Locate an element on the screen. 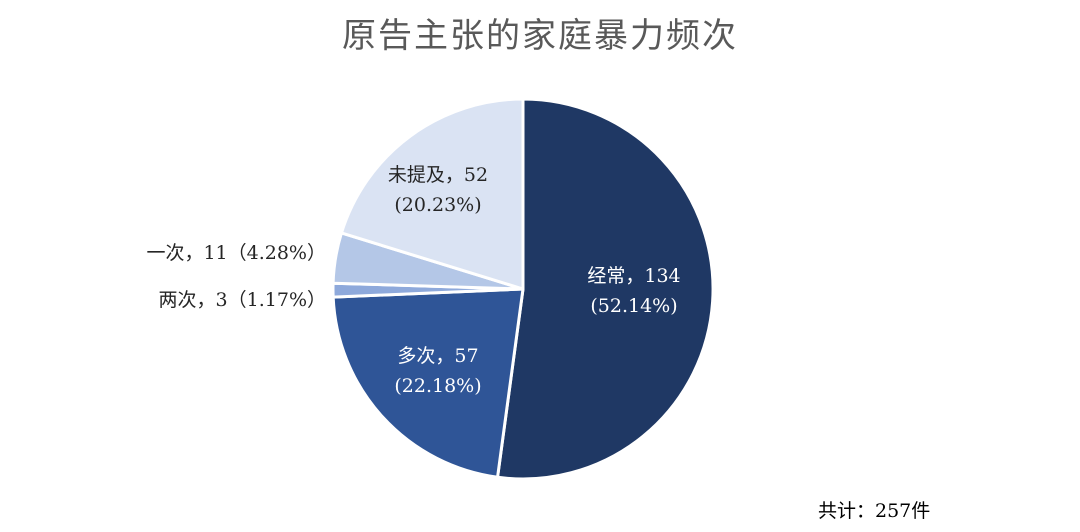 The image size is (1080, 532). data-label-2-line-1: 多次，57 is located at coordinates (437, 356).